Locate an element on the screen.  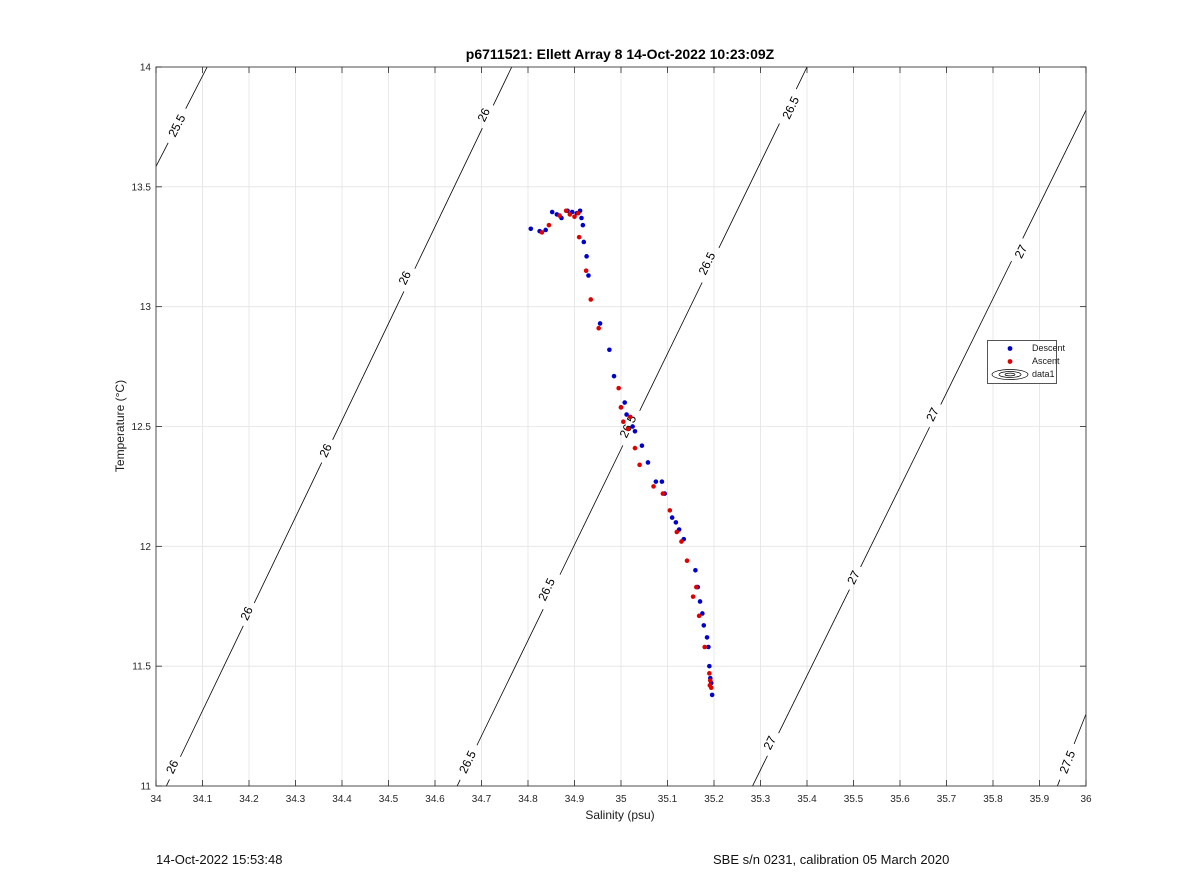
x-tick-label: 34.1 is located at coordinates (203, 799).